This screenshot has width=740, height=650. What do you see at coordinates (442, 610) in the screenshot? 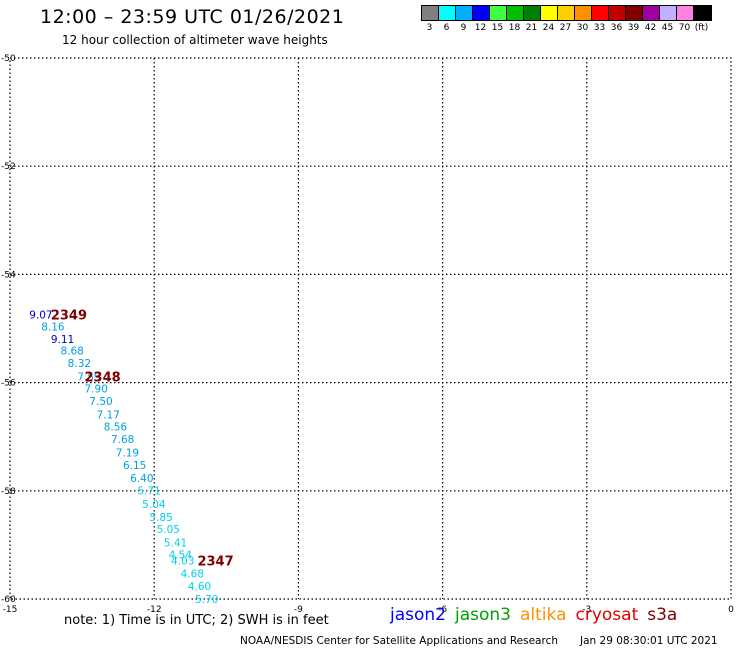
I see `x-tick-label: -6` at bounding box center [442, 610].